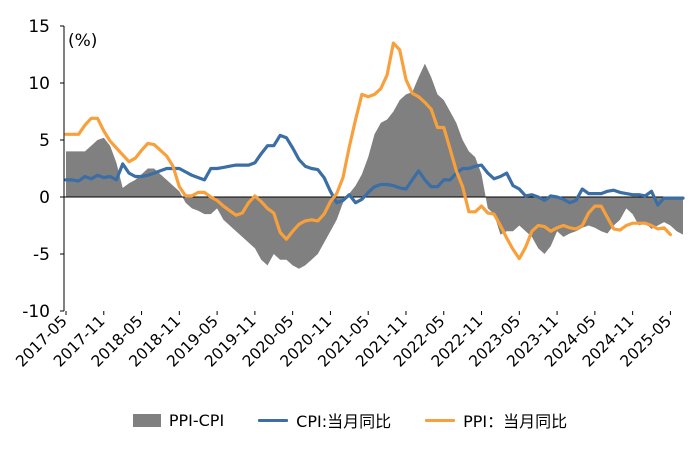 This screenshot has width=700, height=449. What do you see at coordinates (41, 255) in the screenshot?
I see `y-tick-label: -5` at bounding box center [41, 255].